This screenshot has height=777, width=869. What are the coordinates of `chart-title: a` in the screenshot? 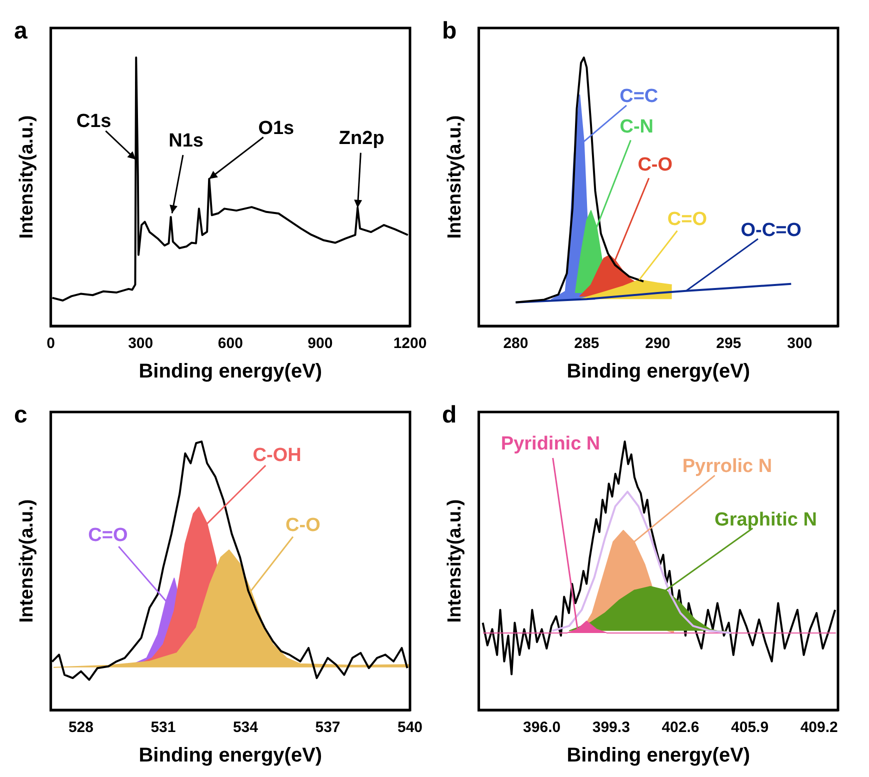 It's located at (21, 31).